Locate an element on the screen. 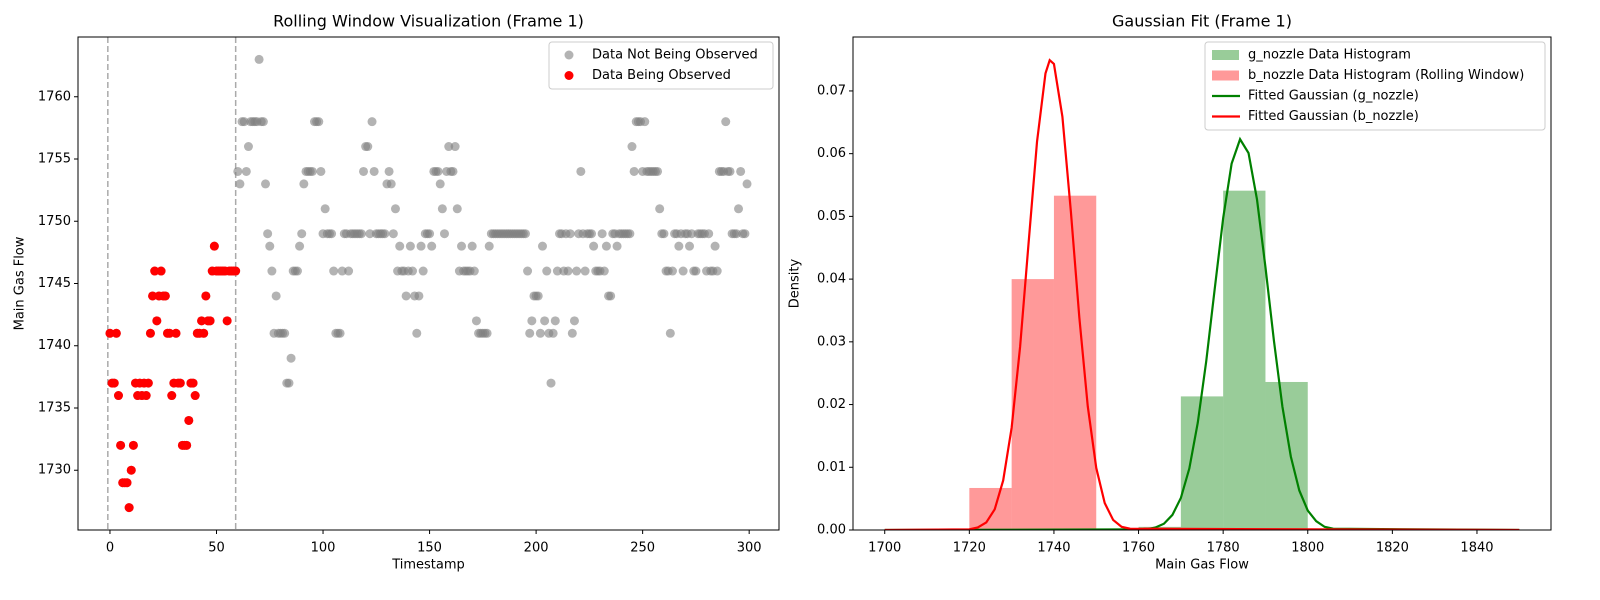  x-tick-label: 1840 is located at coordinates (1476, 548).